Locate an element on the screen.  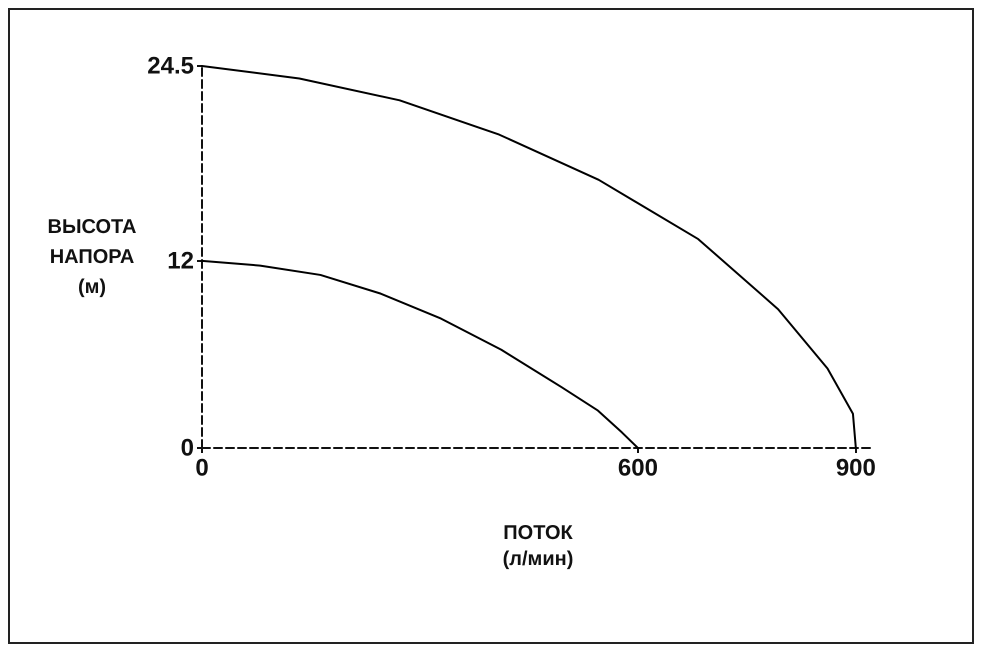
y-tick-label: 0 is located at coordinates (187, 448).